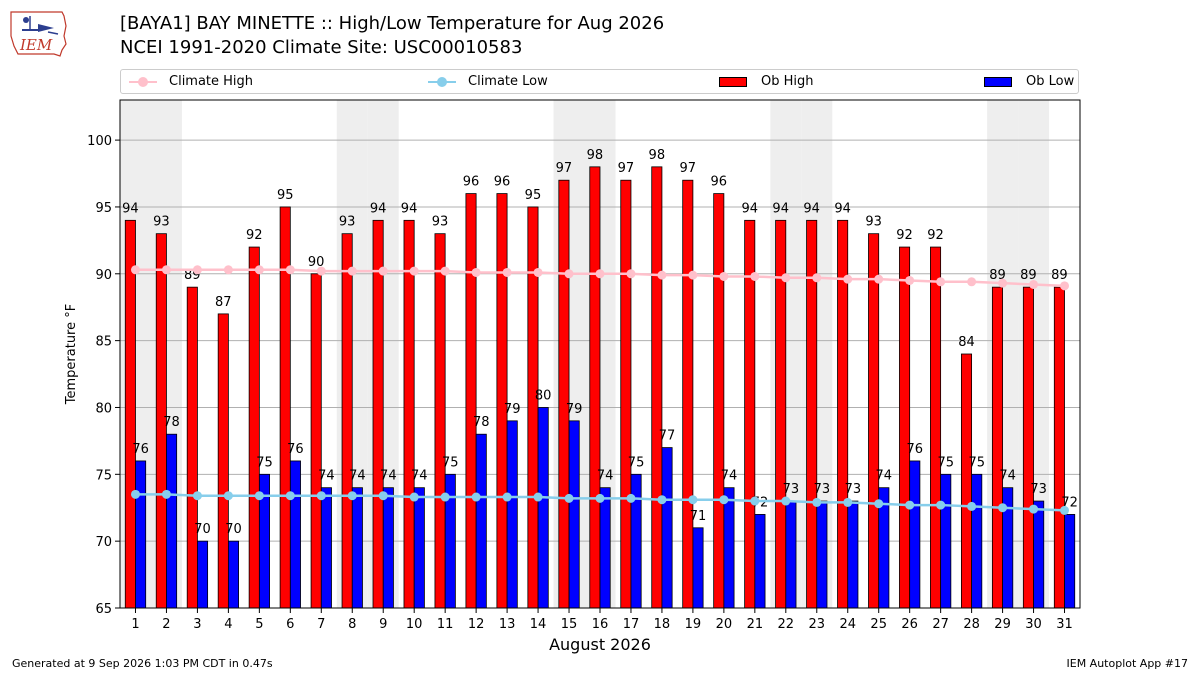 This screenshot has height=675, width=1200. I want to click on x-tick-label: 26, so click(909, 624).